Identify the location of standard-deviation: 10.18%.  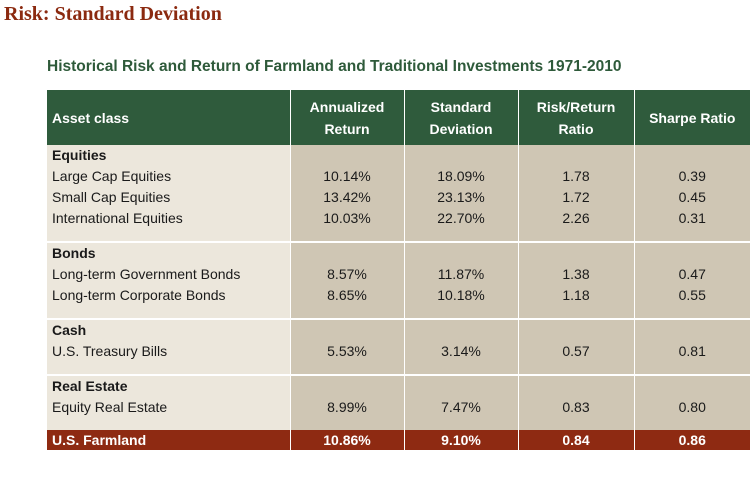
(460, 295).